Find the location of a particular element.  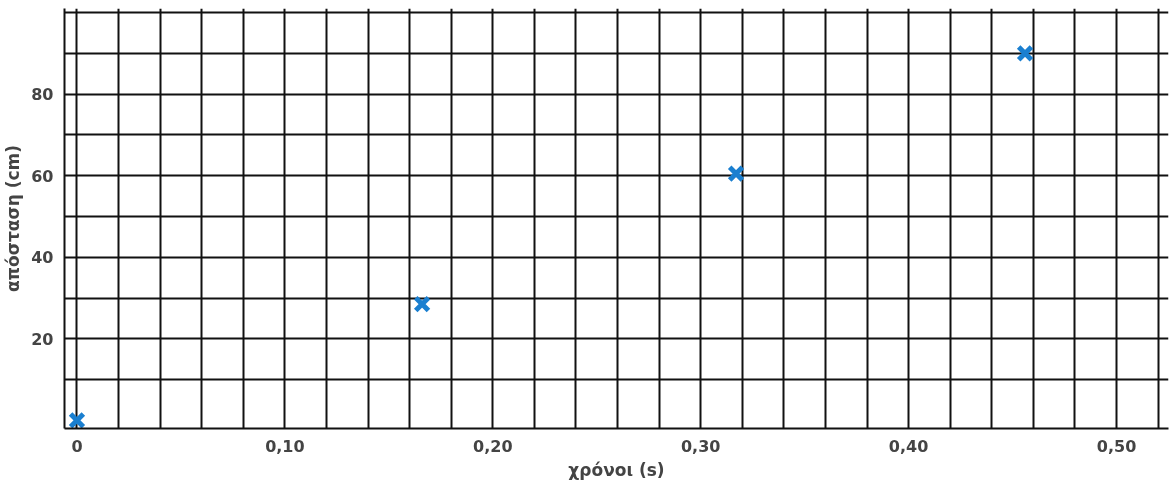

x-tick-label: 0,50 is located at coordinates (1116, 446).